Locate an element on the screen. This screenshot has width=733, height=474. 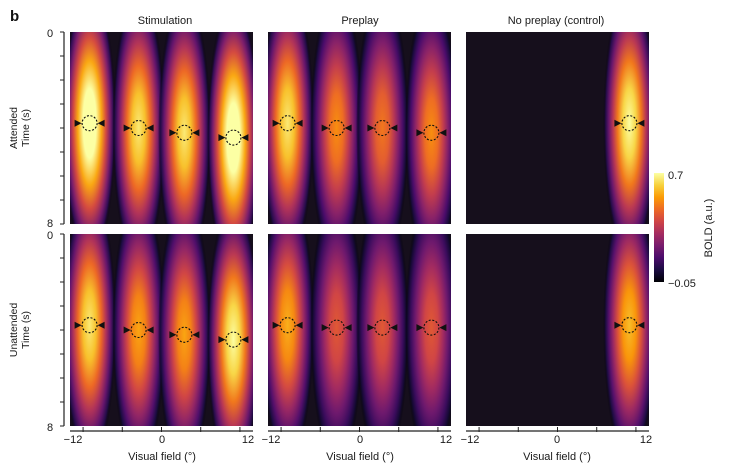
column-title-no-preplay: No preplay (control) is located at coordinates (556, 21).